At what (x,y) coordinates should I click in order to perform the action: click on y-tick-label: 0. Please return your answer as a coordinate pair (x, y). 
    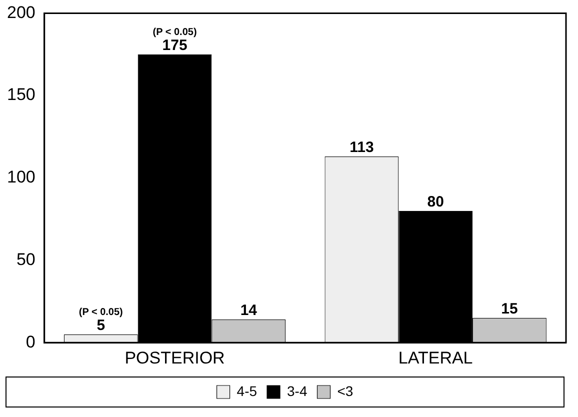
    Looking at the image, I should click on (31, 342).